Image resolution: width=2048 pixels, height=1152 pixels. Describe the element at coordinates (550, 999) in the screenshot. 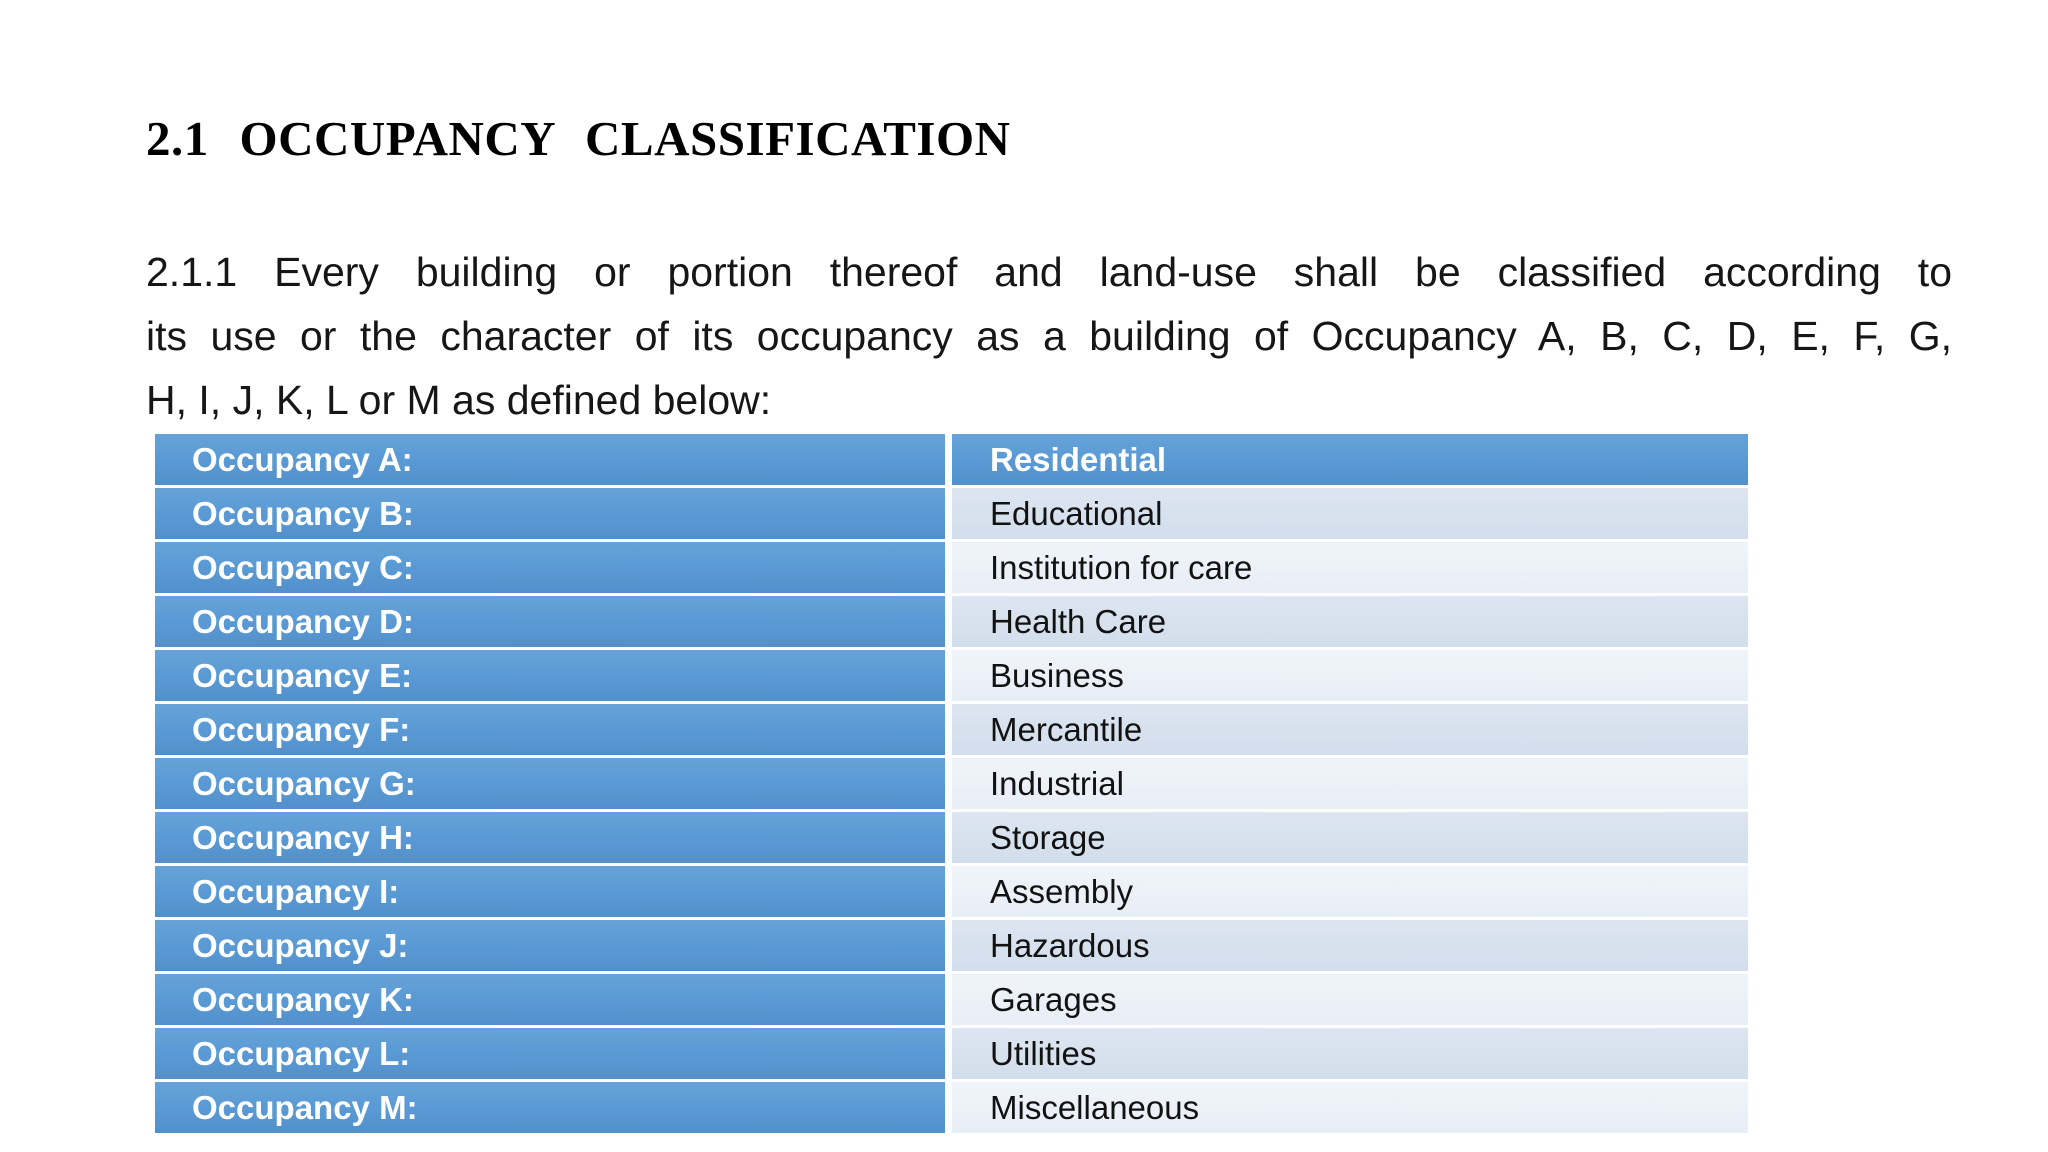

I see `occupancy-label-cell: Occupancy K:` at that location.